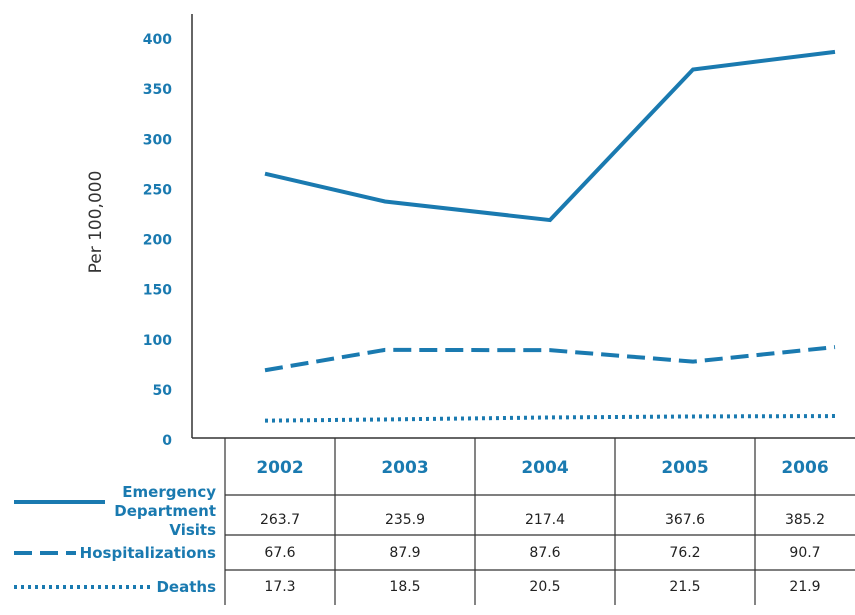 Image resolution: width=855 pixels, height=615 pixels. What do you see at coordinates (186, 586) in the screenshot?
I see `legend-label: Deaths` at bounding box center [186, 586].